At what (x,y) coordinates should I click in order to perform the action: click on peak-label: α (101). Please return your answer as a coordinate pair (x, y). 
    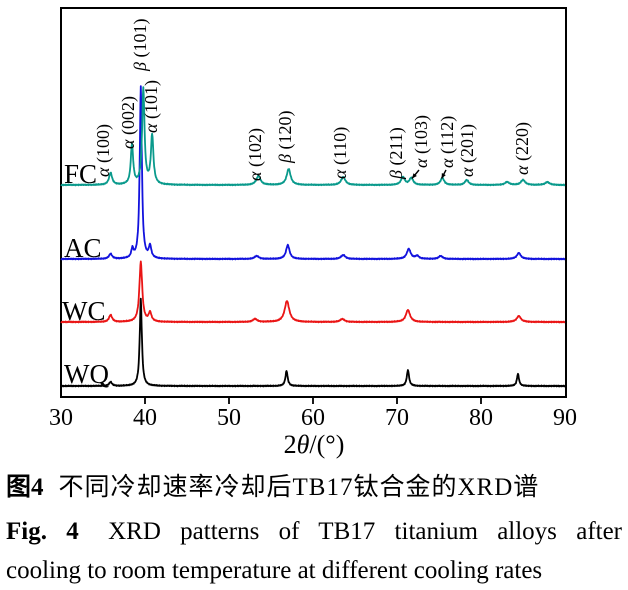
    Looking at the image, I should click on (151, 106).